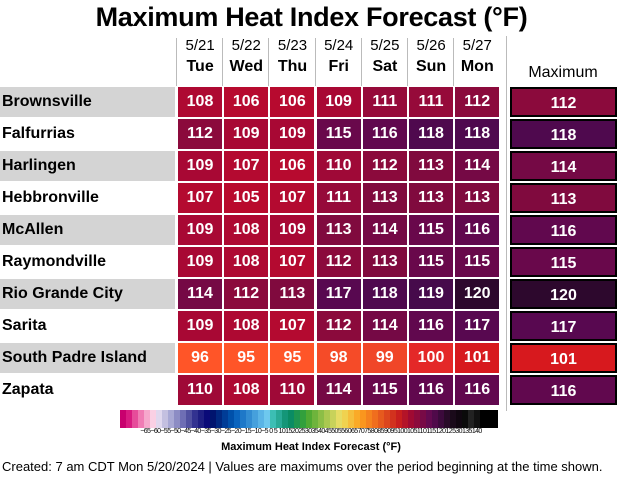  What do you see at coordinates (200, 358) in the screenshot?
I see `heat-index-cell: 96` at bounding box center [200, 358].